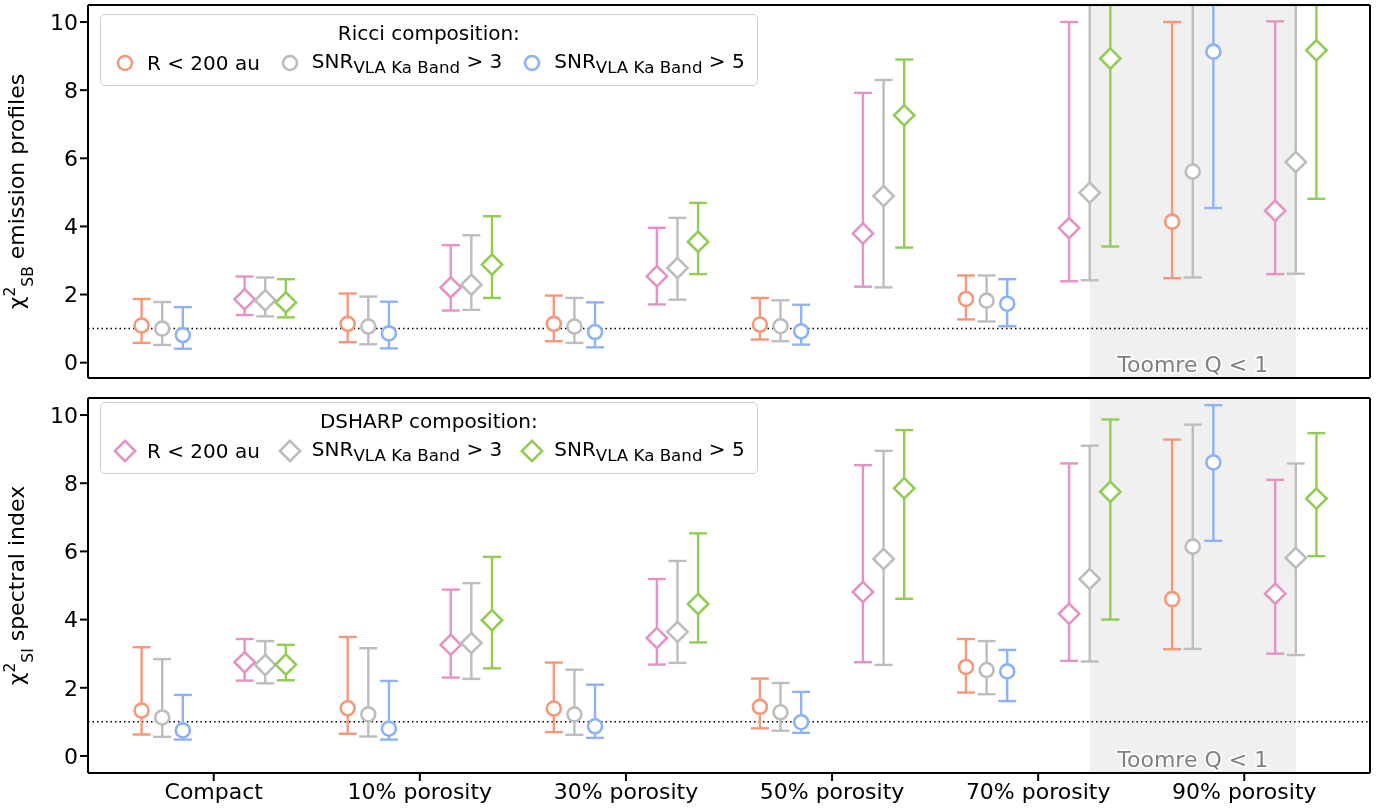 Image resolution: width=1391 pixels, height=809 pixels. What do you see at coordinates (428, 421) in the screenshot?
I see `legend-title: DSHARP composition:` at bounding box center [428, 421].